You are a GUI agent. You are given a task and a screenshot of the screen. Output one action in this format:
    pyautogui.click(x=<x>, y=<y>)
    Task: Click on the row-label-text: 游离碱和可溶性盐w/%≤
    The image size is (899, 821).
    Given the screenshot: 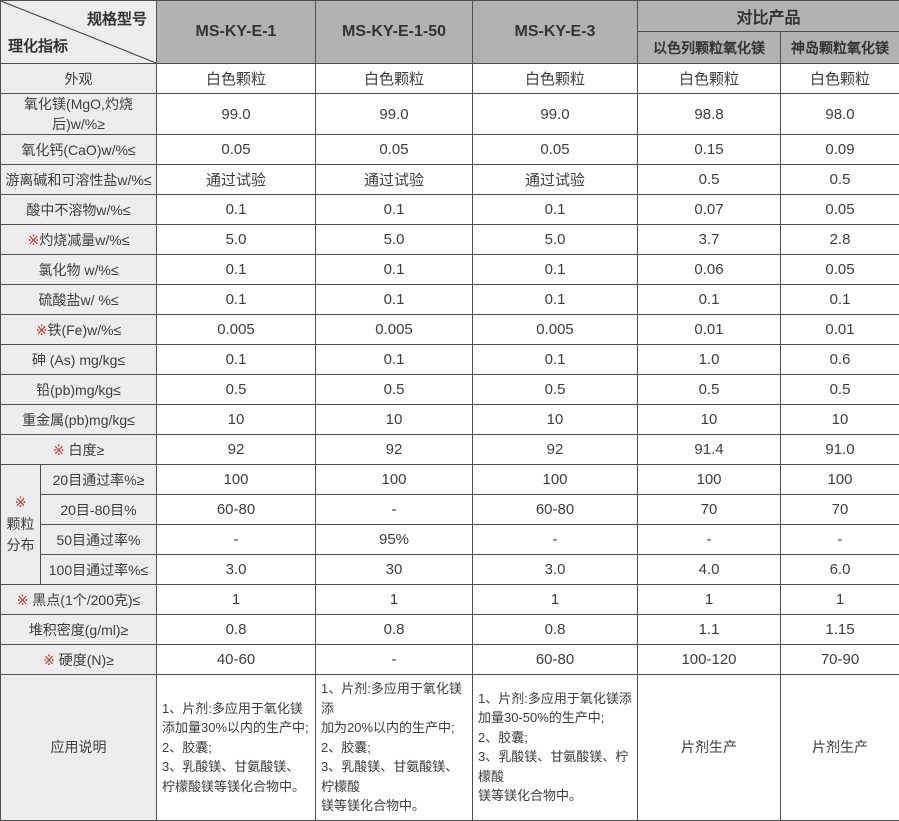 What is the action you would take?
    pyautogui.click(x=78, y=180)
    